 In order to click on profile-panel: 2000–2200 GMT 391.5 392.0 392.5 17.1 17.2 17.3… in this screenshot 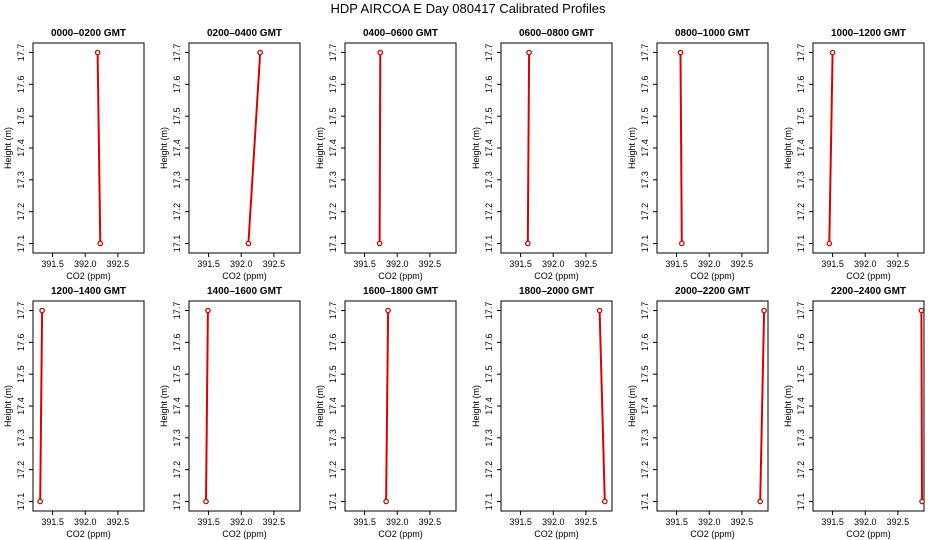, I will do `click(698, 412)`.